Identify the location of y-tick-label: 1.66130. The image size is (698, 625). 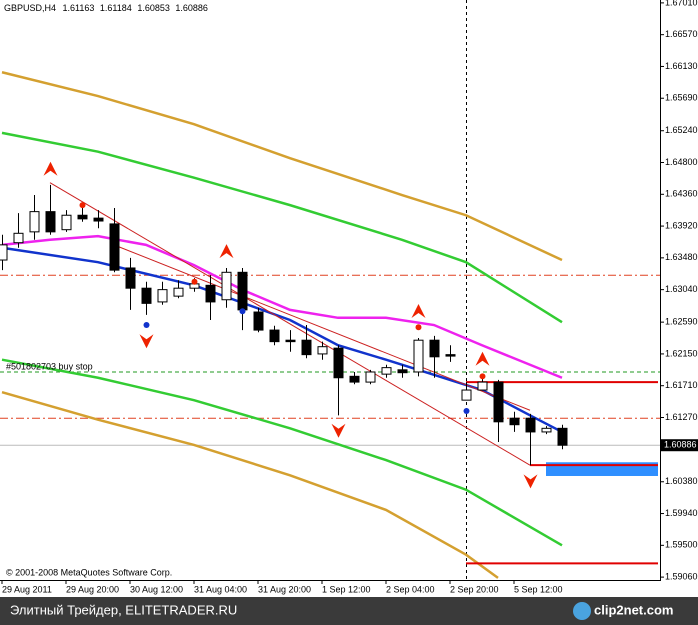
(681, 66).